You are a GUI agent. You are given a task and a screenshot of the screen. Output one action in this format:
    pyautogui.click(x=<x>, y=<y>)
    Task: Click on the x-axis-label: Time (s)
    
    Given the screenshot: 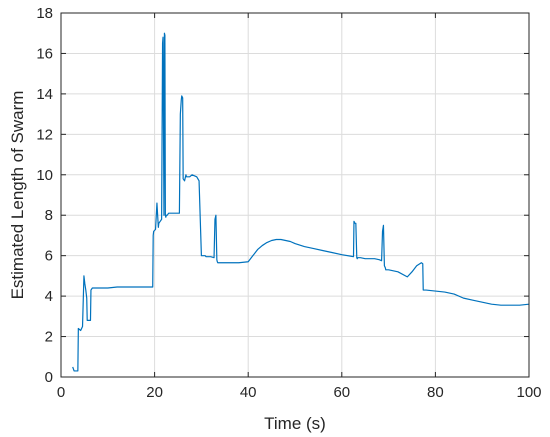 What is the action you would take?
    pyautogui.click(x=295, y=423)
    